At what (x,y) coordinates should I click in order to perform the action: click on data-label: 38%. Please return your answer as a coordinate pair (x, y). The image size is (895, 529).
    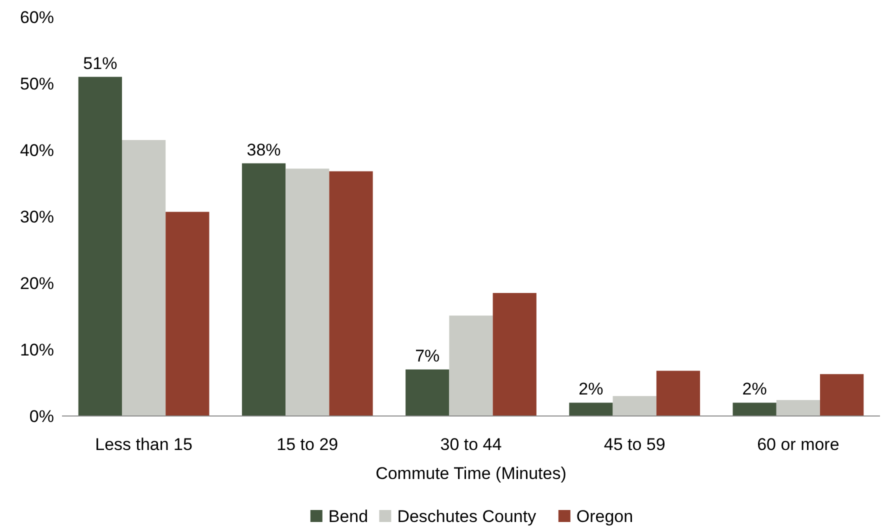
    Looking at the image, I should click on (263, 150).